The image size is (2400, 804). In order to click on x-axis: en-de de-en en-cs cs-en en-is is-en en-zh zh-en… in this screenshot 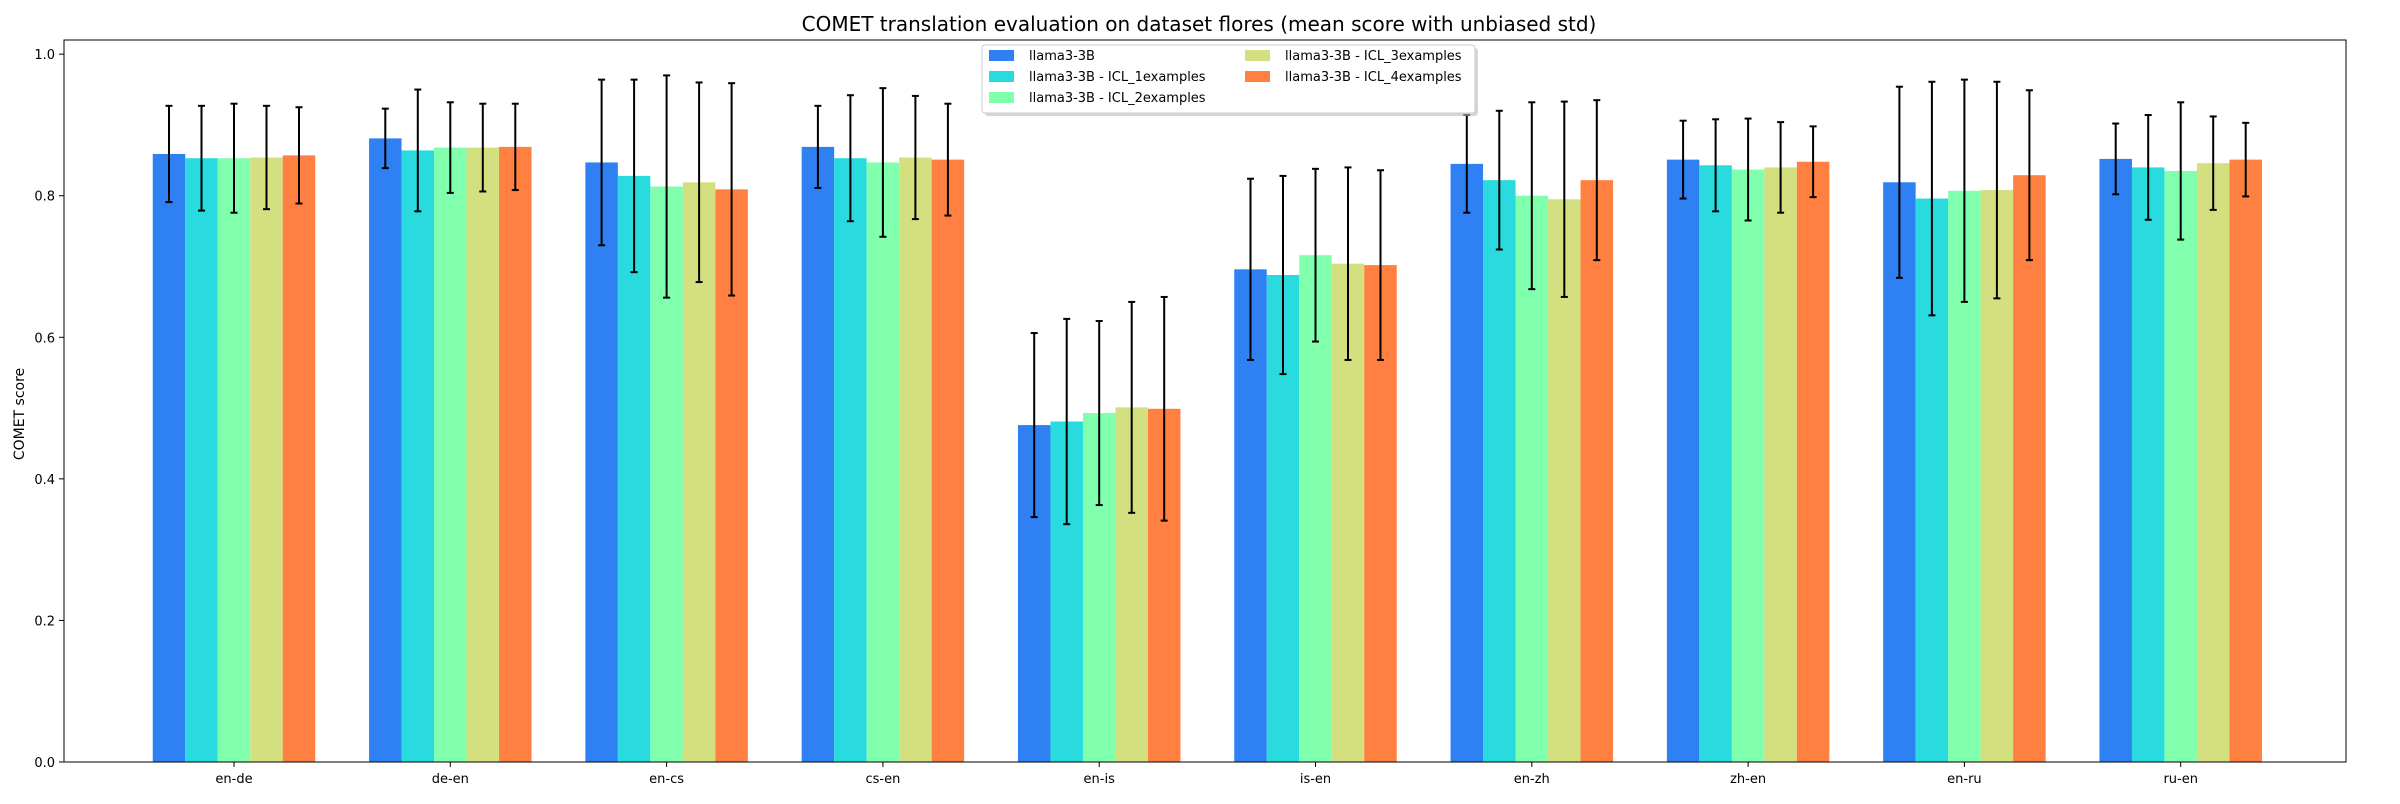, I will do `click(1206, 774)`.